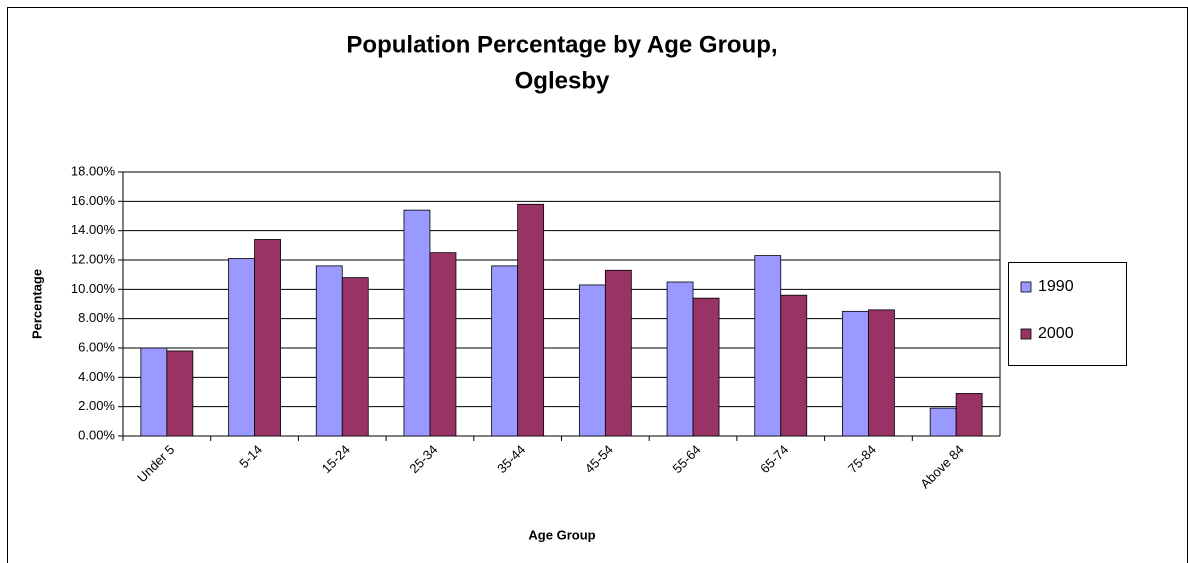 This screenshot has width=1188, height=563. What do you see at coordinates (93, 288) in the screenshot?
I see `y-tick-label: 10.00%` at bounding box center [93, 288].